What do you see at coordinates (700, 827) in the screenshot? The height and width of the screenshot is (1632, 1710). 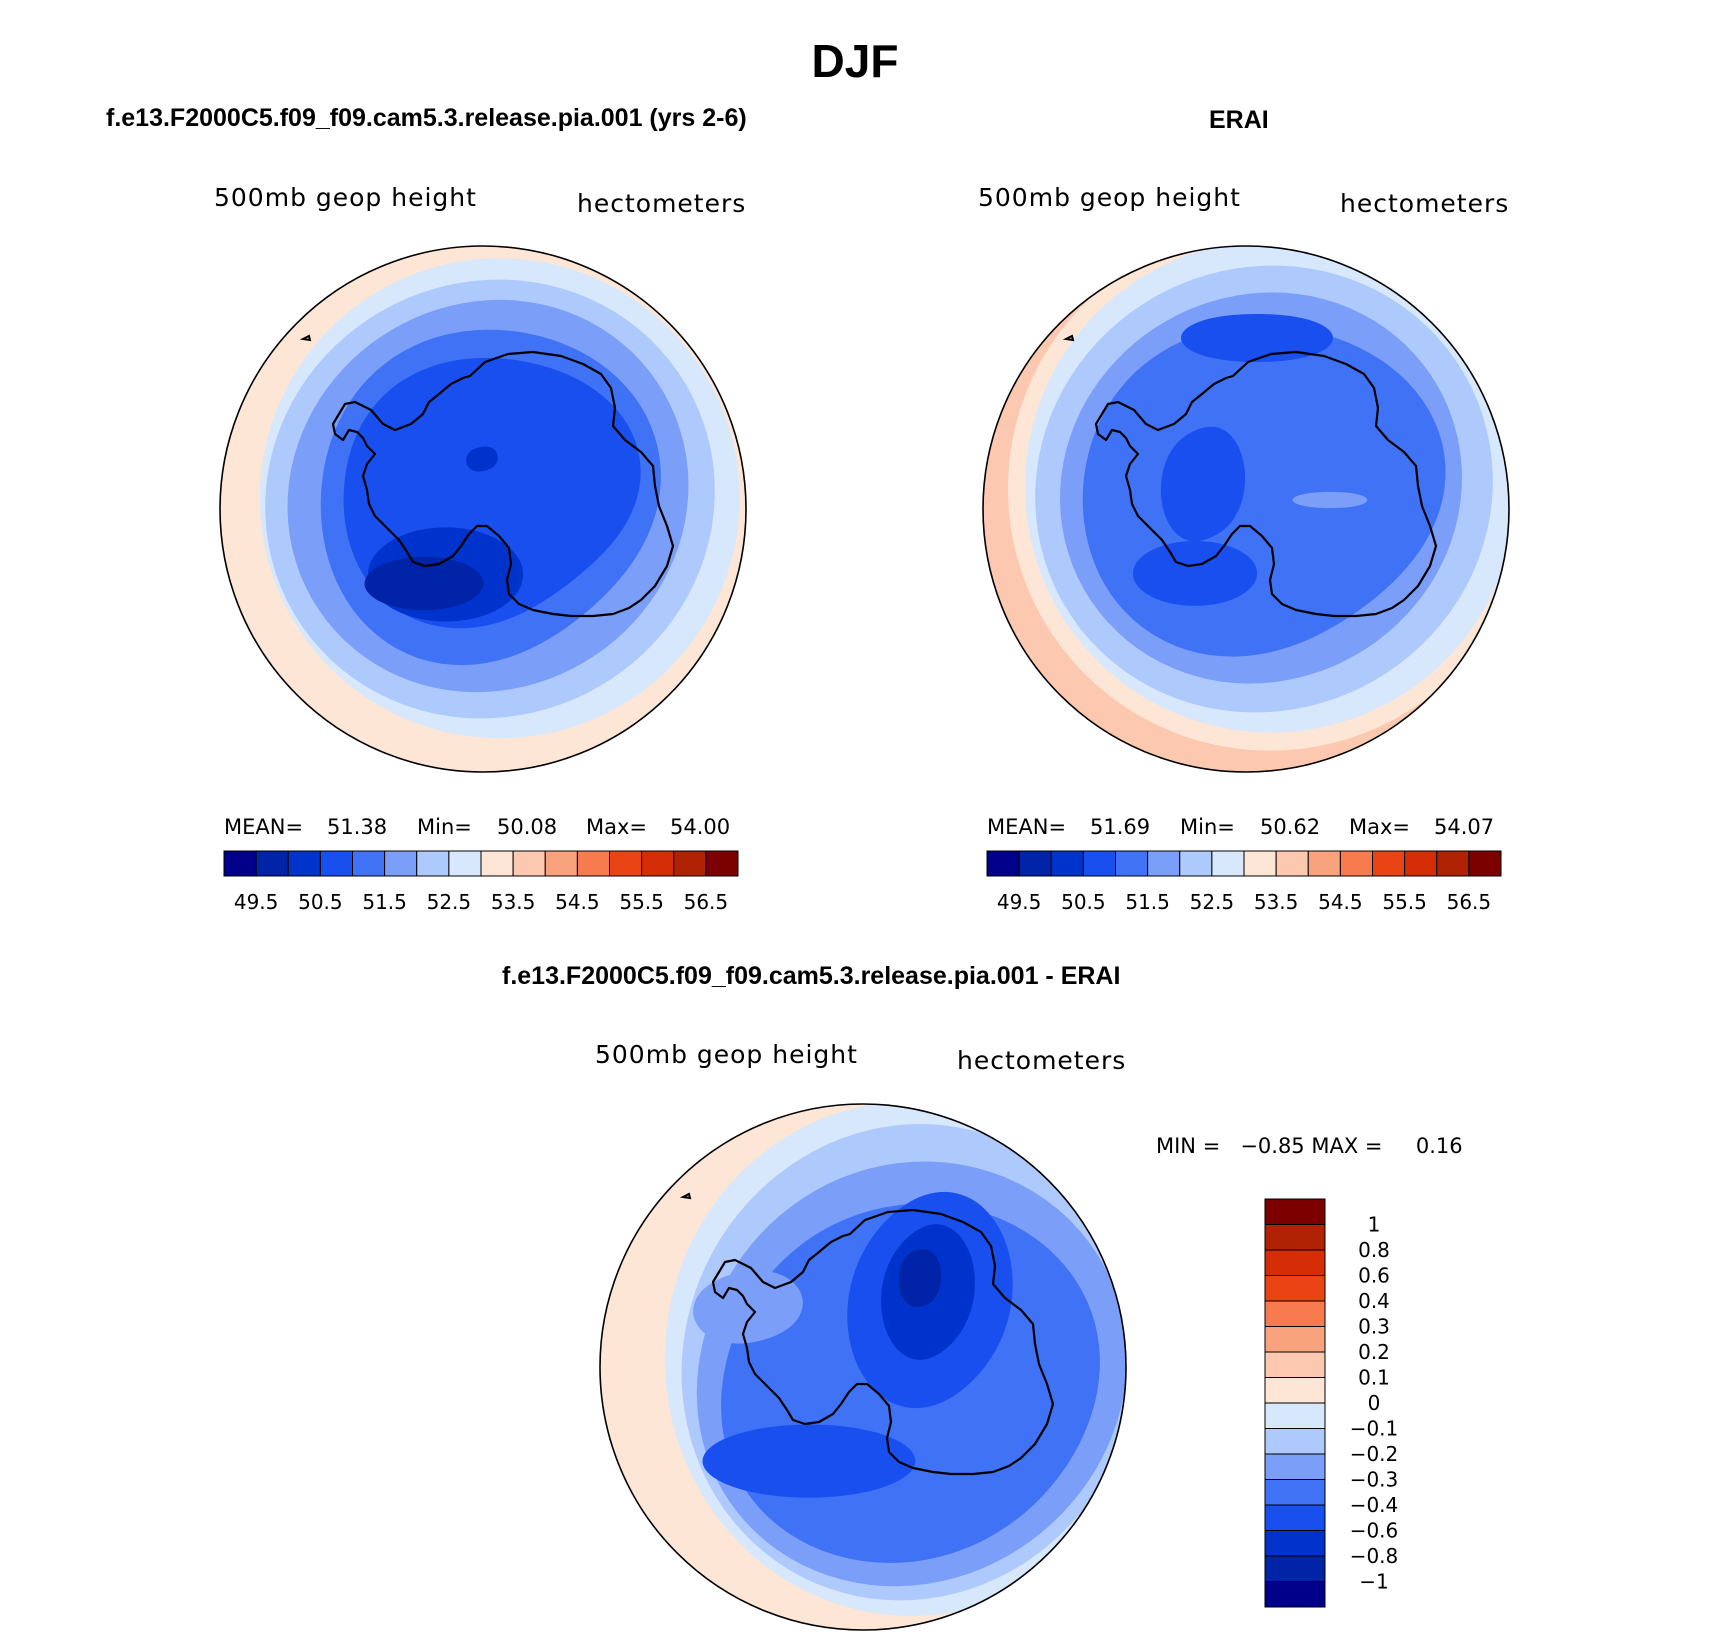 I see `model-max-value: 54.00` at bounding box center [700, 827].